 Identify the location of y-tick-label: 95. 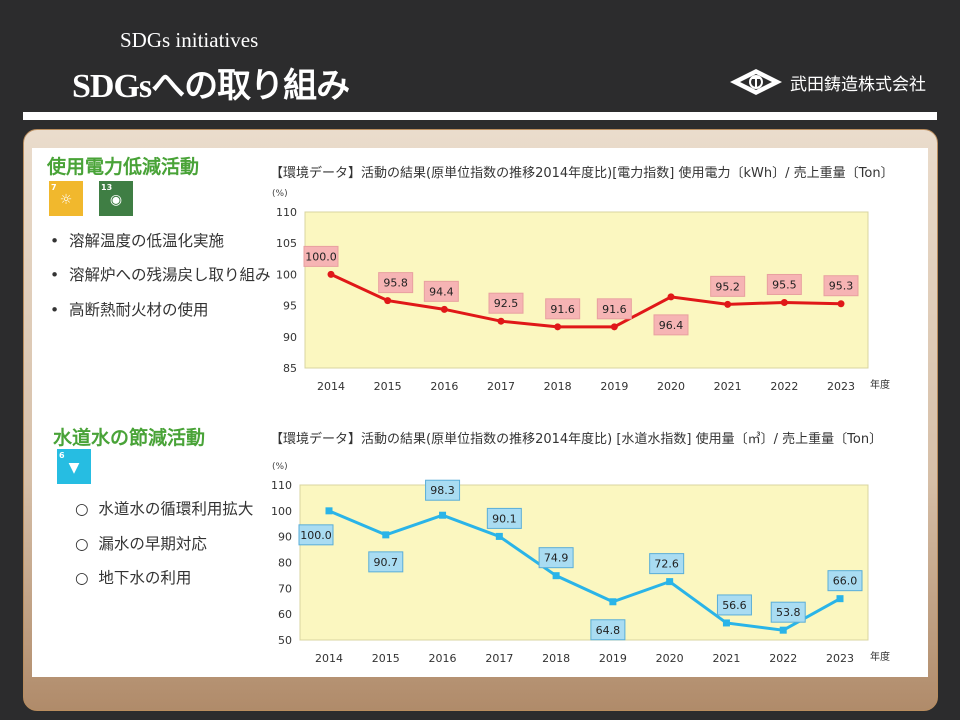
(290, 306).